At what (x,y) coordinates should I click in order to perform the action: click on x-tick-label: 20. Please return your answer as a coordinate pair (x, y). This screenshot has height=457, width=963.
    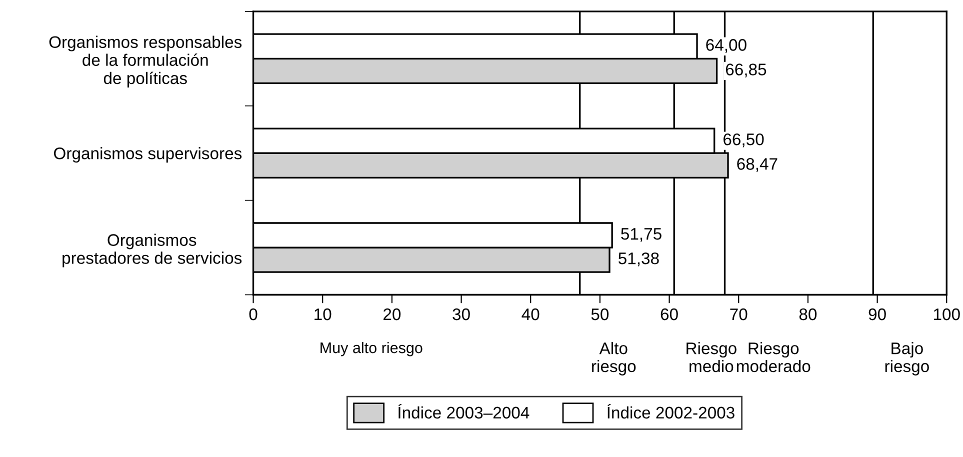
    Looking at the image, I should click on (392, 314).